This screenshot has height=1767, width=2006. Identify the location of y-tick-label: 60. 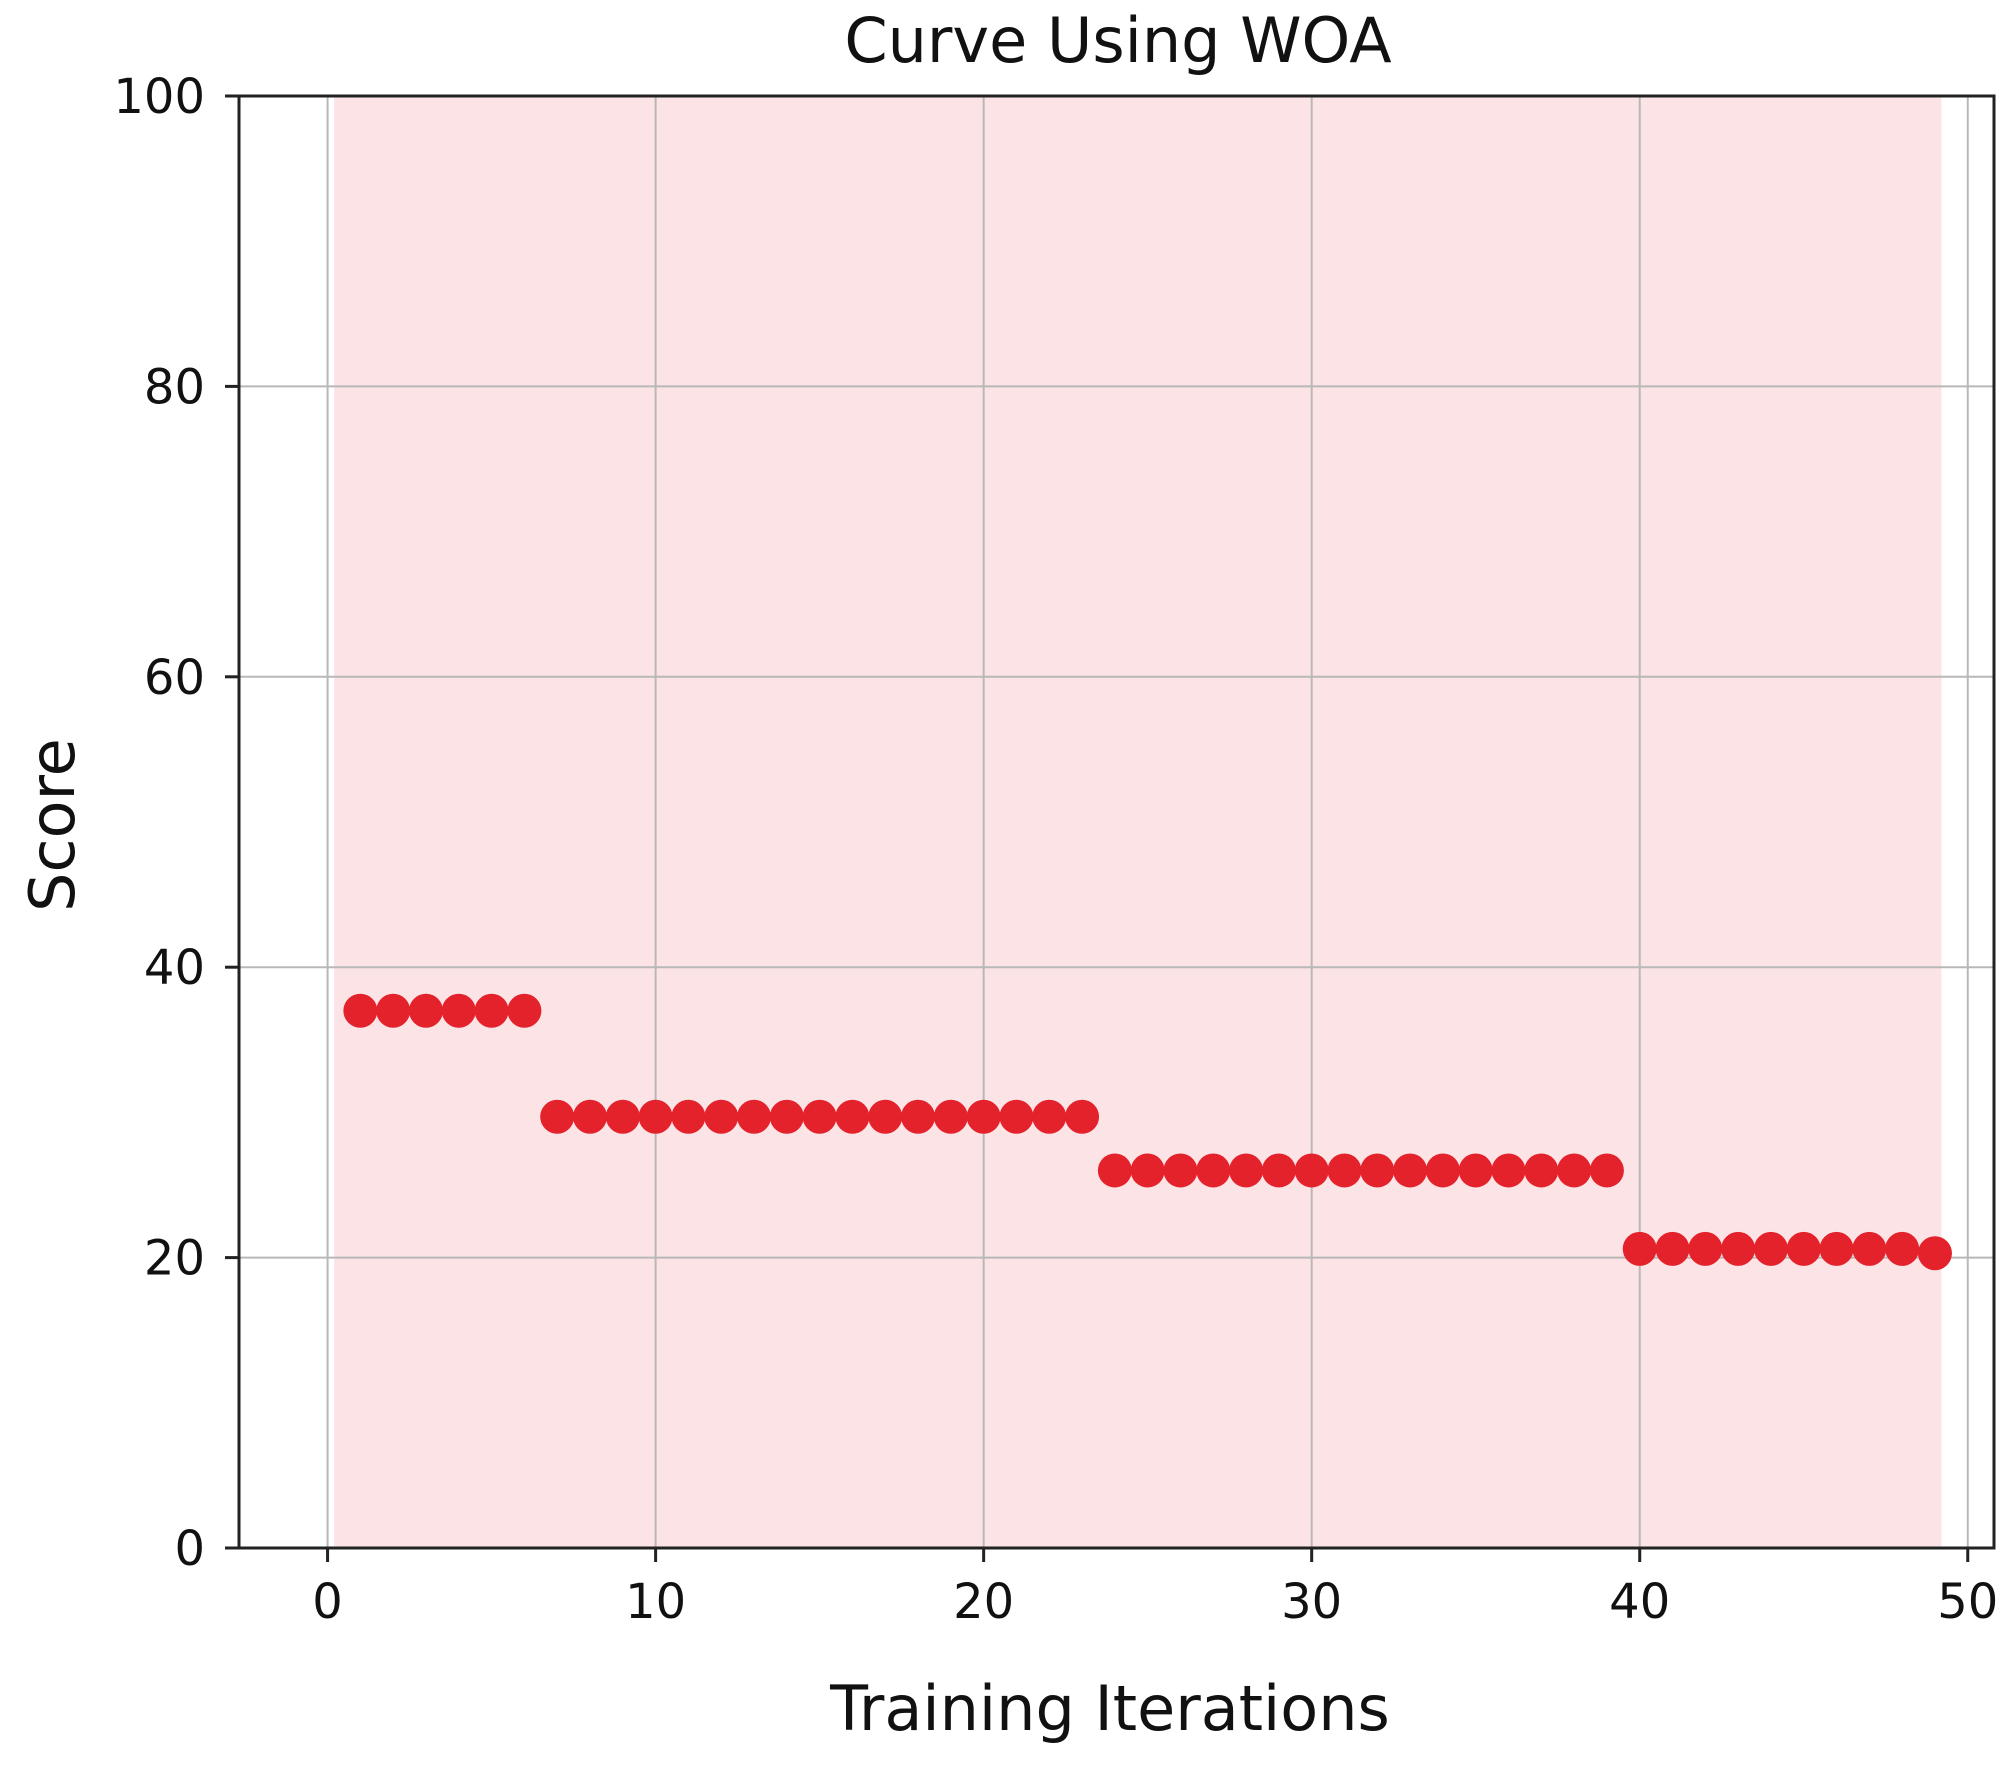
(174, 678).